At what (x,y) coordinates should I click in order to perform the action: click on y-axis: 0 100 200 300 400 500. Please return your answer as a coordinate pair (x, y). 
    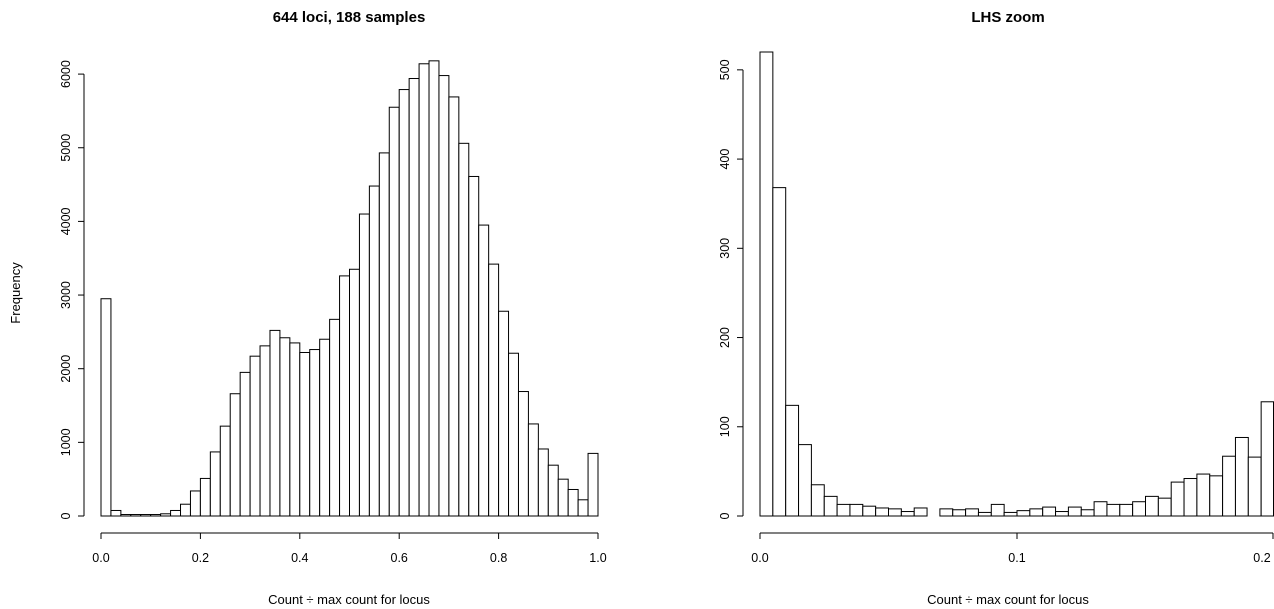
    Looking at the image, I should click on (731, 289).